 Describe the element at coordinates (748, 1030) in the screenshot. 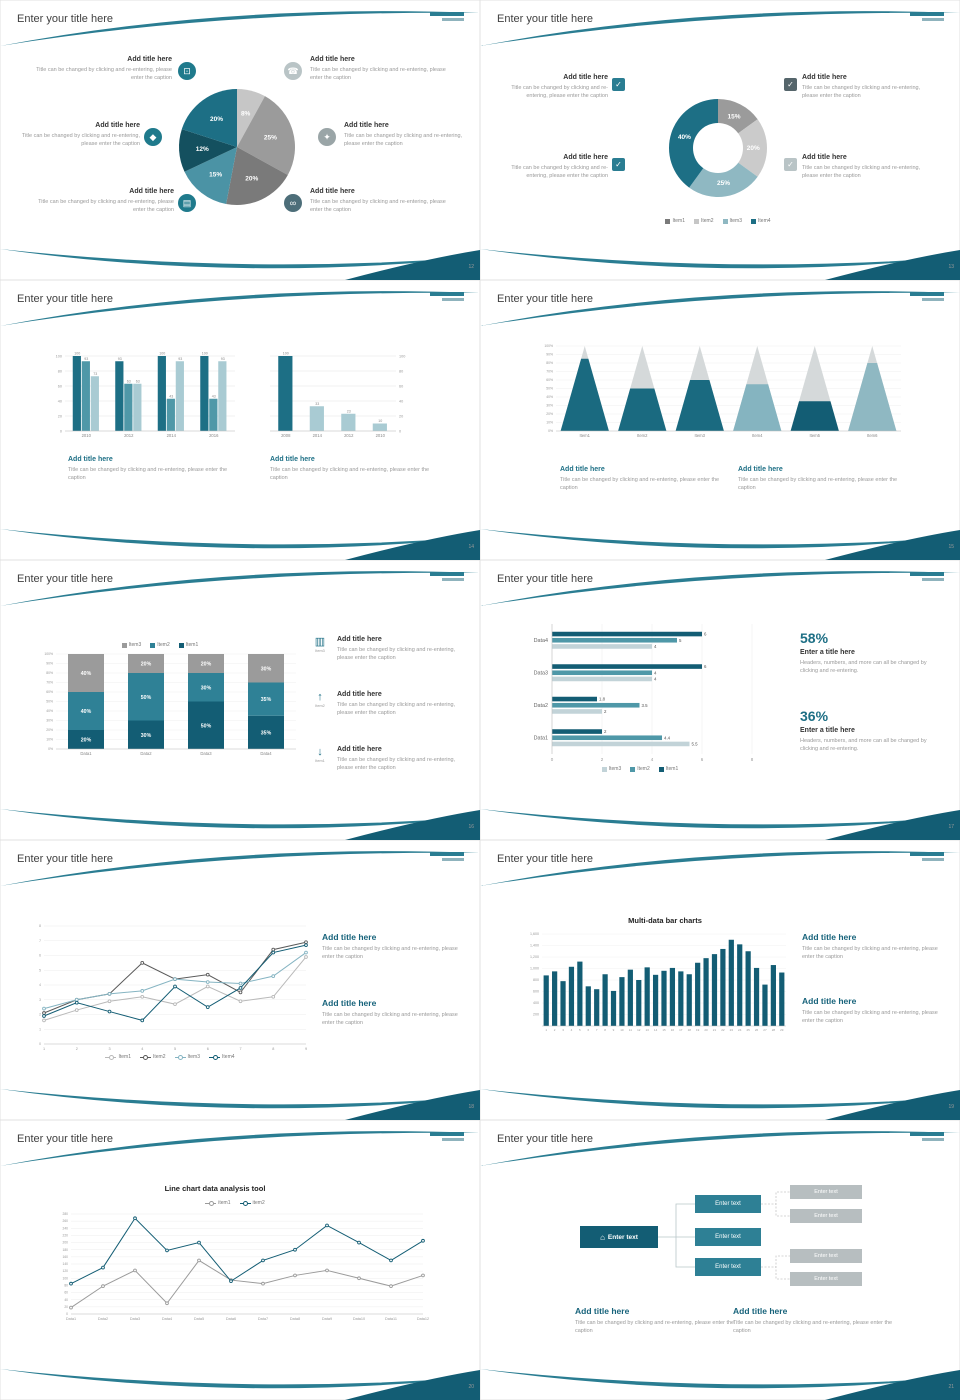

I see `svg-text: 25` at that location.